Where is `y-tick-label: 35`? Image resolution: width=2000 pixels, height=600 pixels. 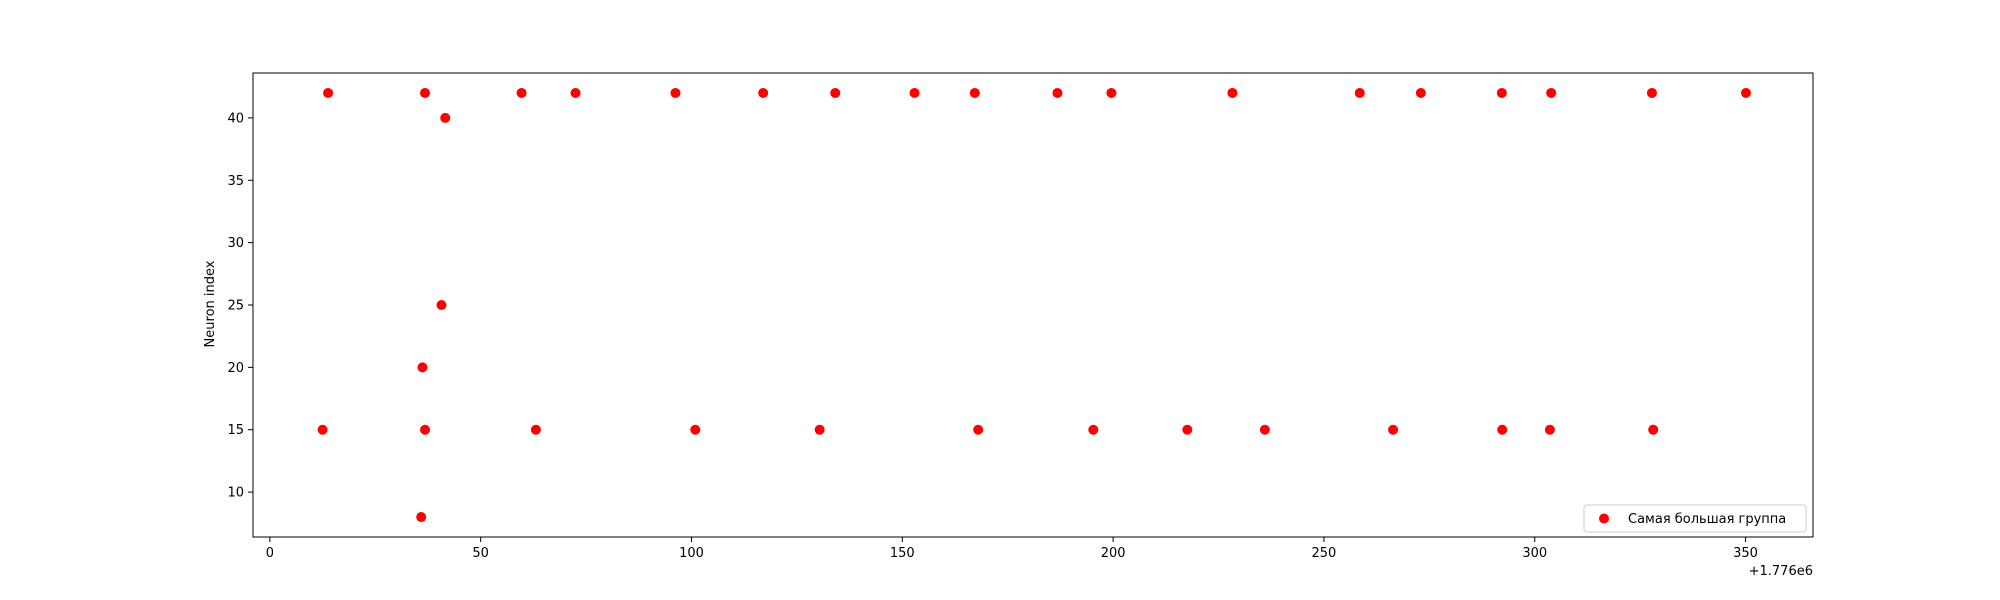
y-tick-label: 35 is located at coordinates (235, 181).